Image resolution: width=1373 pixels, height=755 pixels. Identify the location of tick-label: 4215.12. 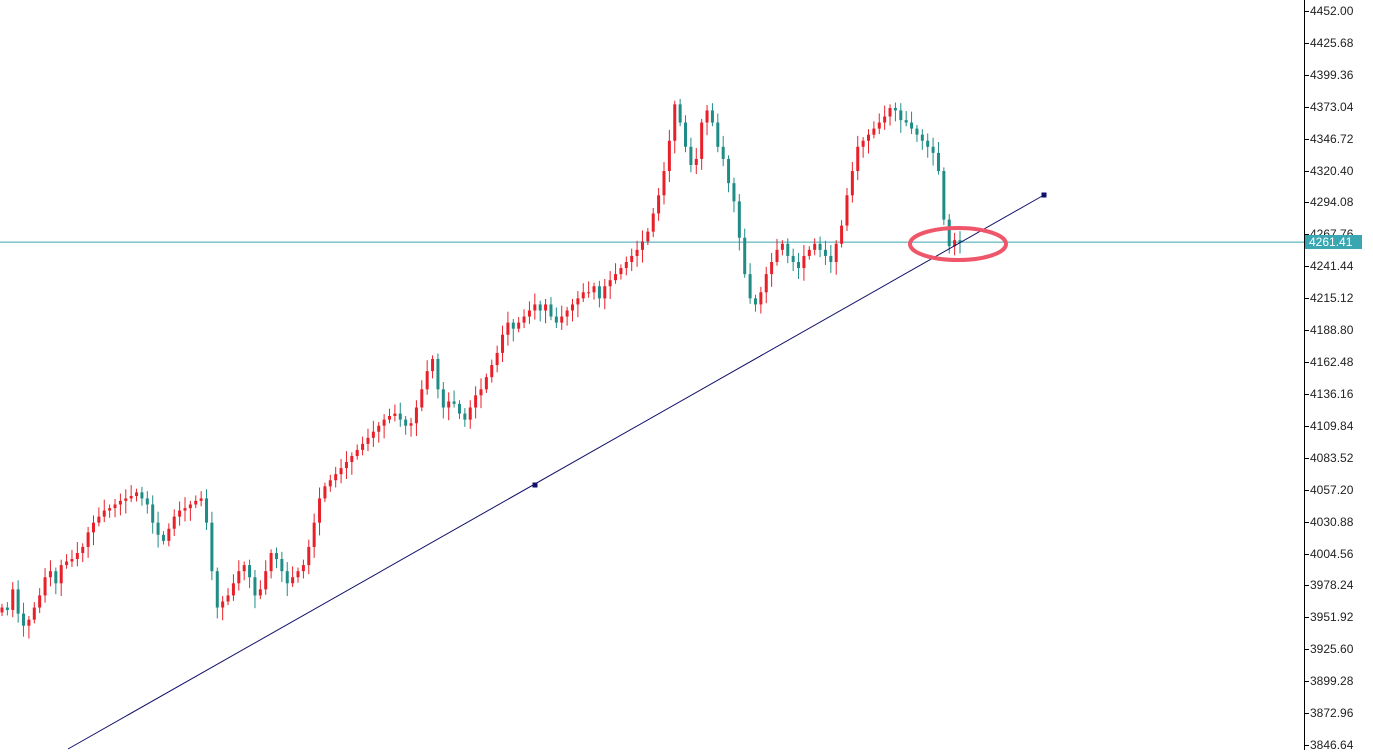
(1332, 298).